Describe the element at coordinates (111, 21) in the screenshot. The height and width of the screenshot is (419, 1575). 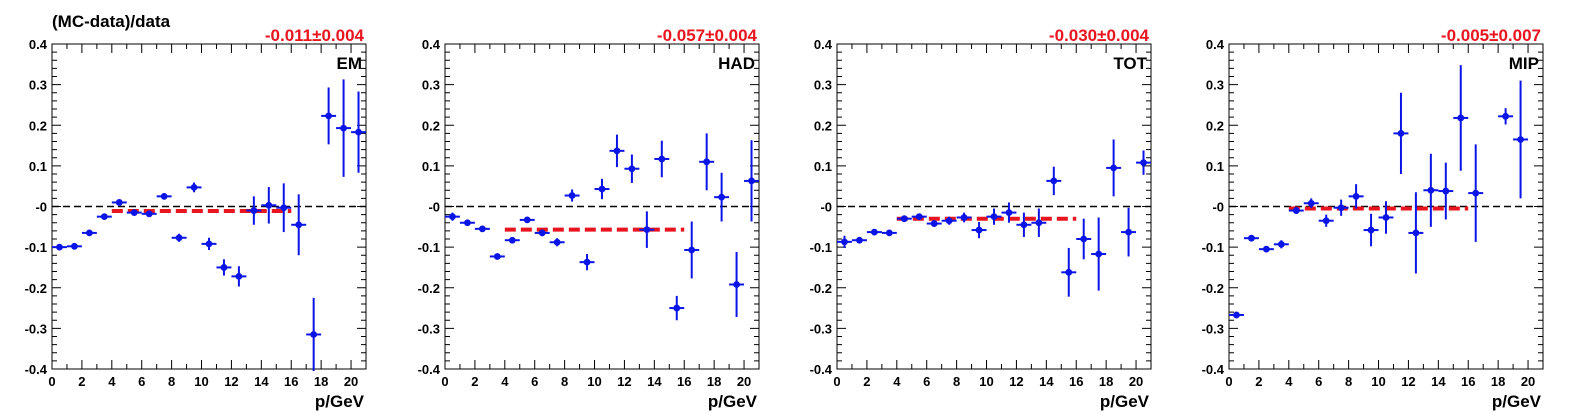
I see `y-axis-title: (MC-data)/data` at that location.